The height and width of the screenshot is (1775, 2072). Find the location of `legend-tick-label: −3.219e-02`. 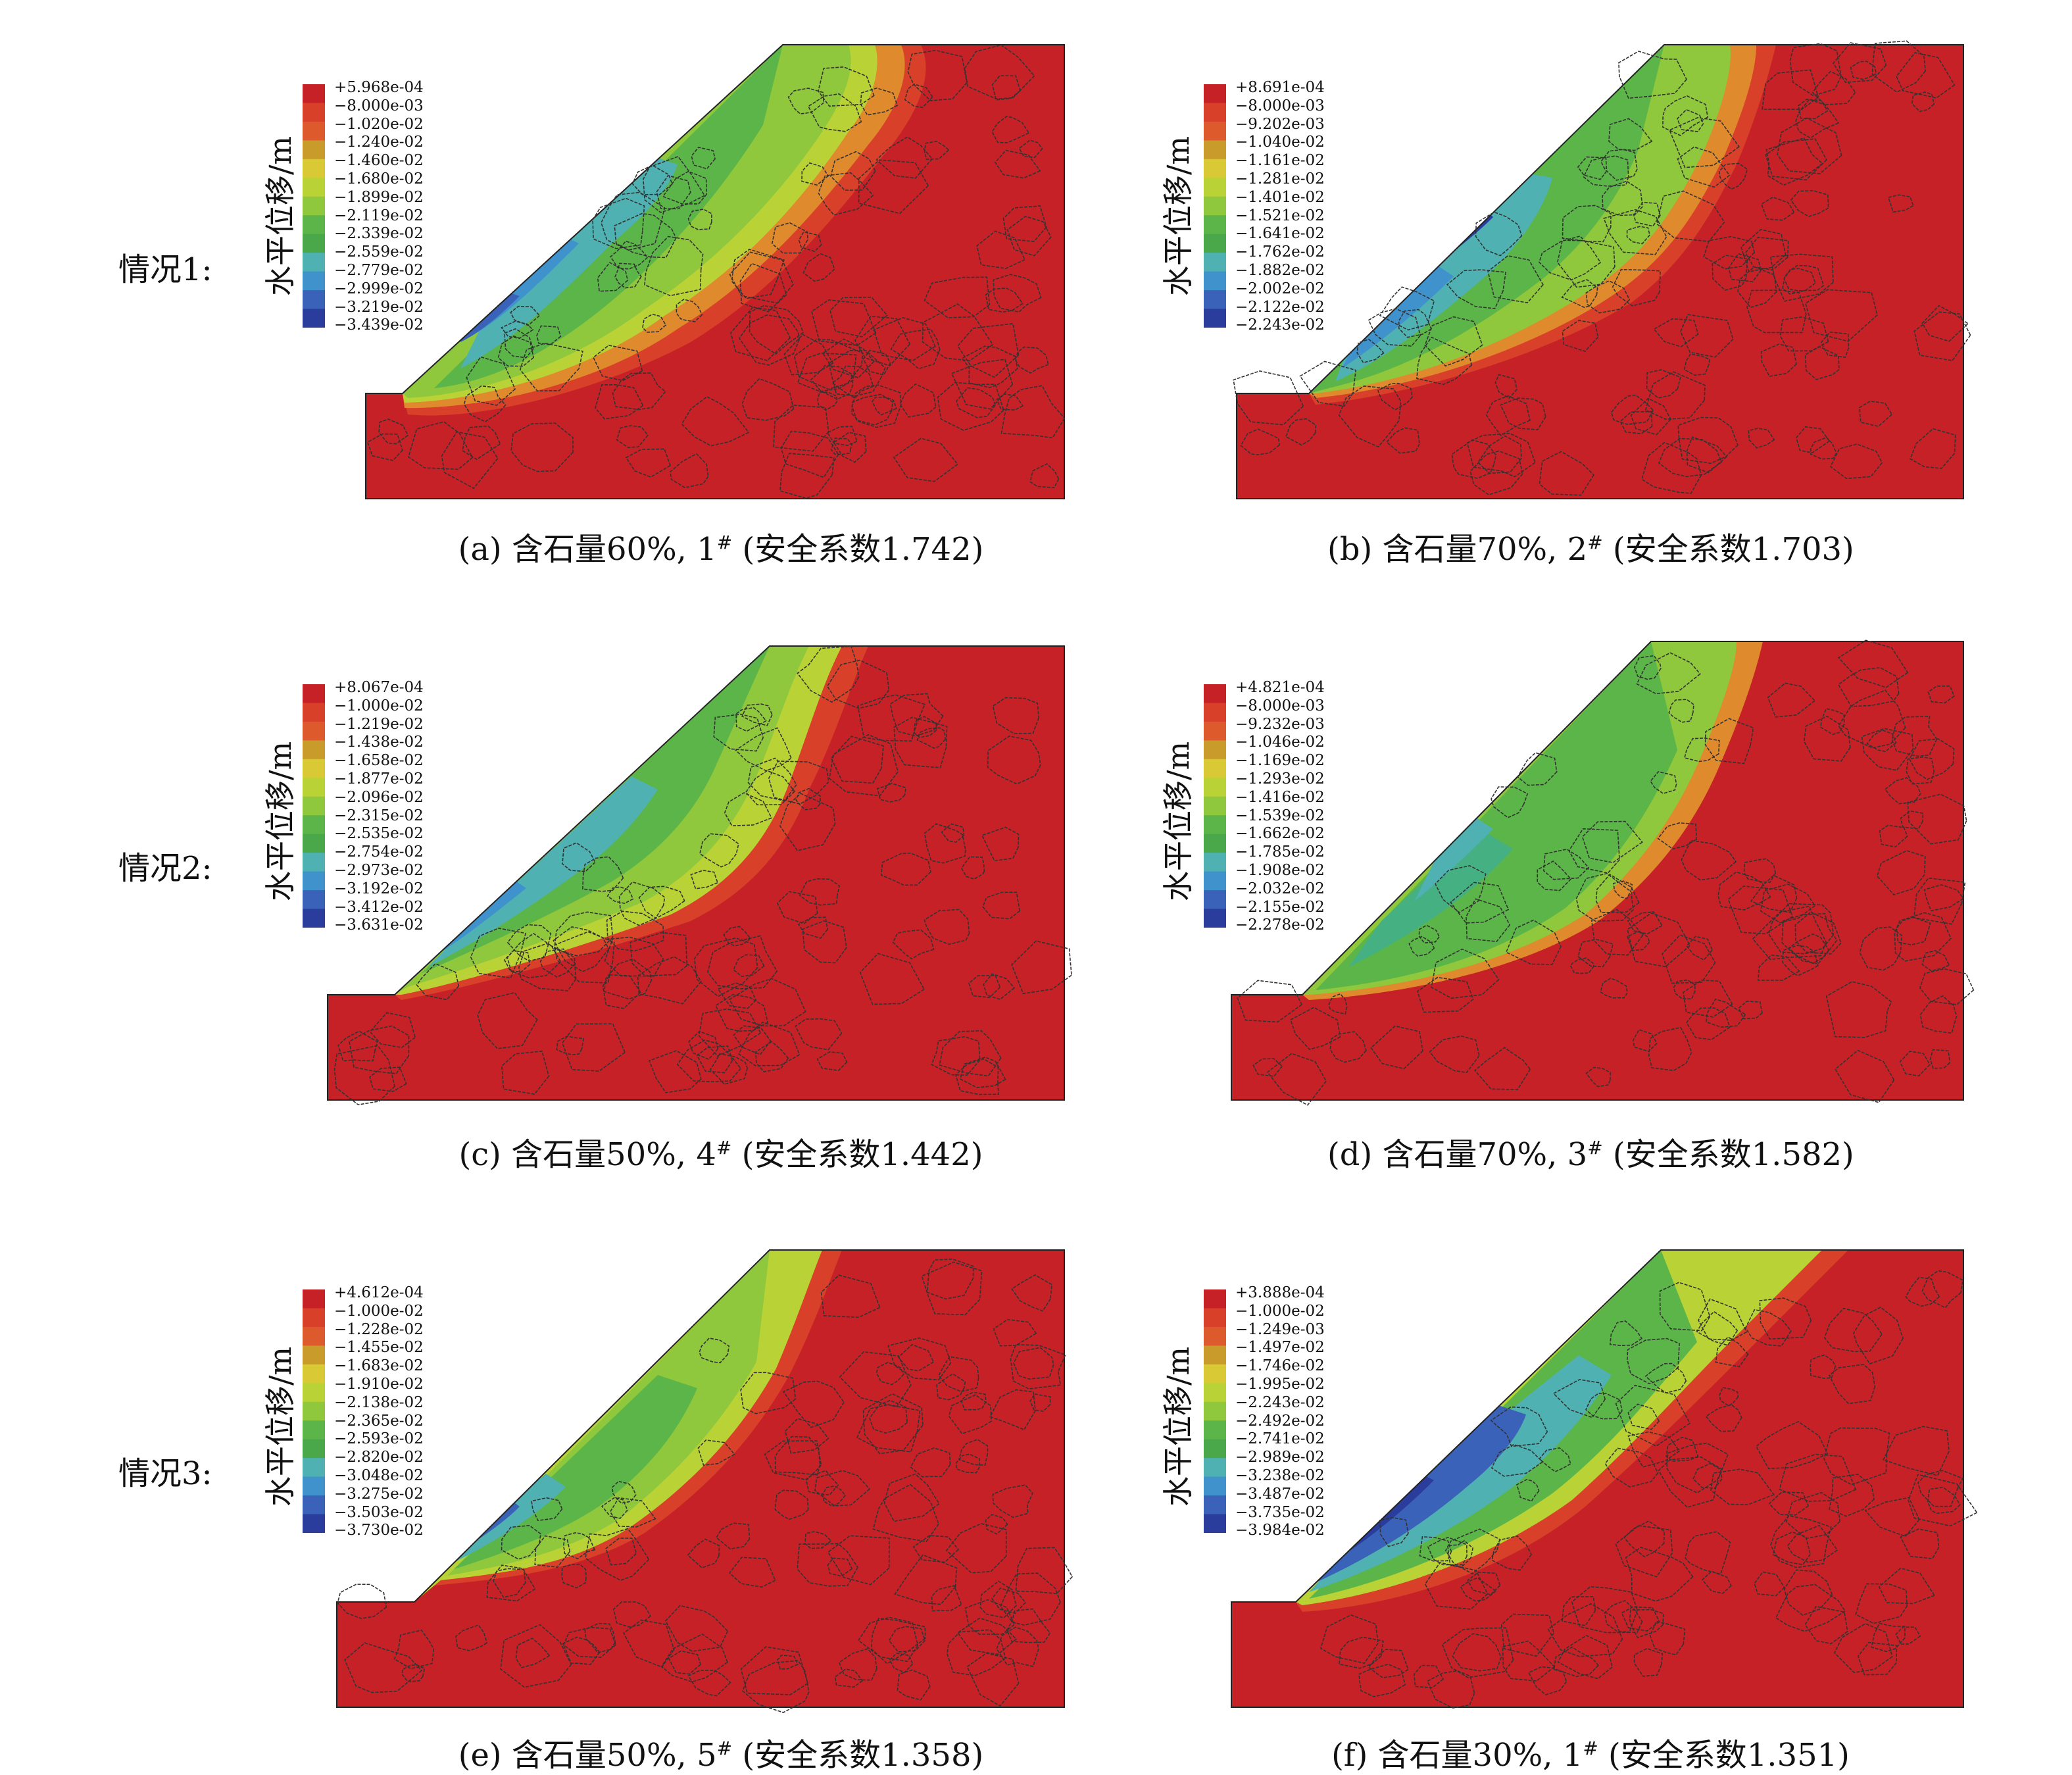

legend-tick-label: −3.219e-02 is located at coordinates (379, 307).